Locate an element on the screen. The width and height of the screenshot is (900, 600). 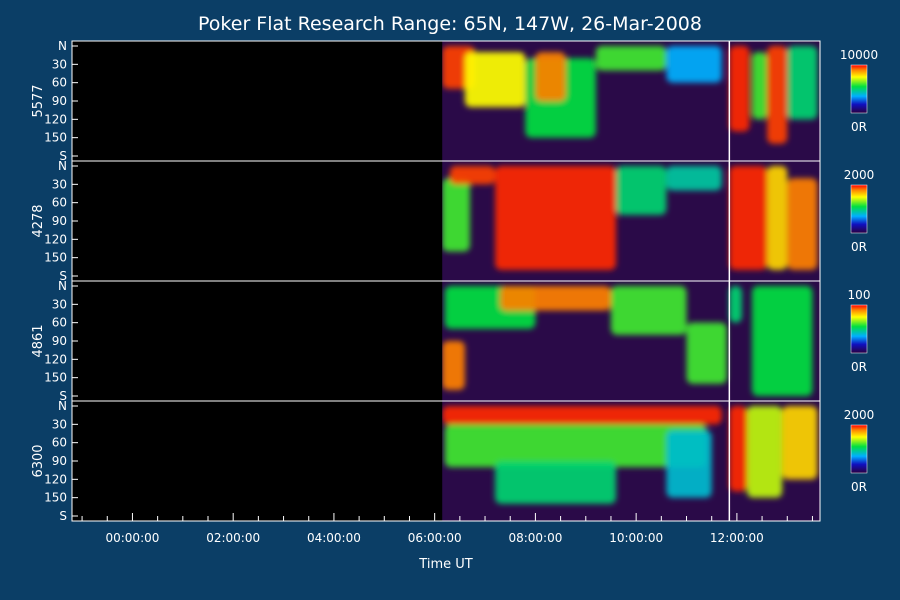
x-tick-label: 08:00:00 is located at coordinates (535, 538).